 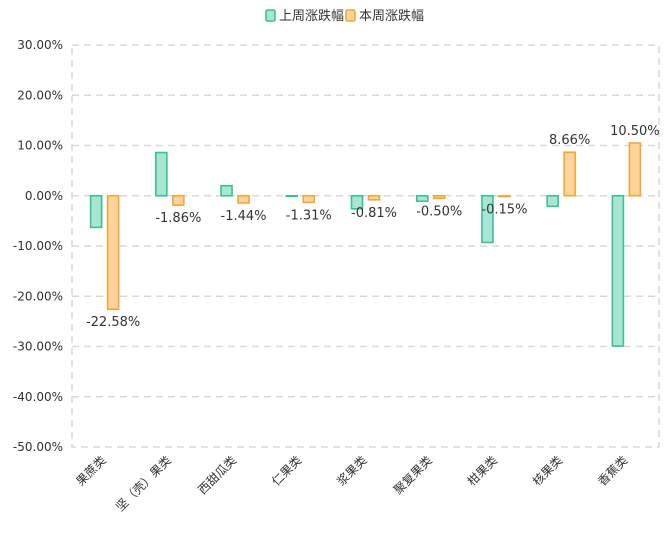 I want to click on data-label: -1.44%, so click(x=244, y=216).